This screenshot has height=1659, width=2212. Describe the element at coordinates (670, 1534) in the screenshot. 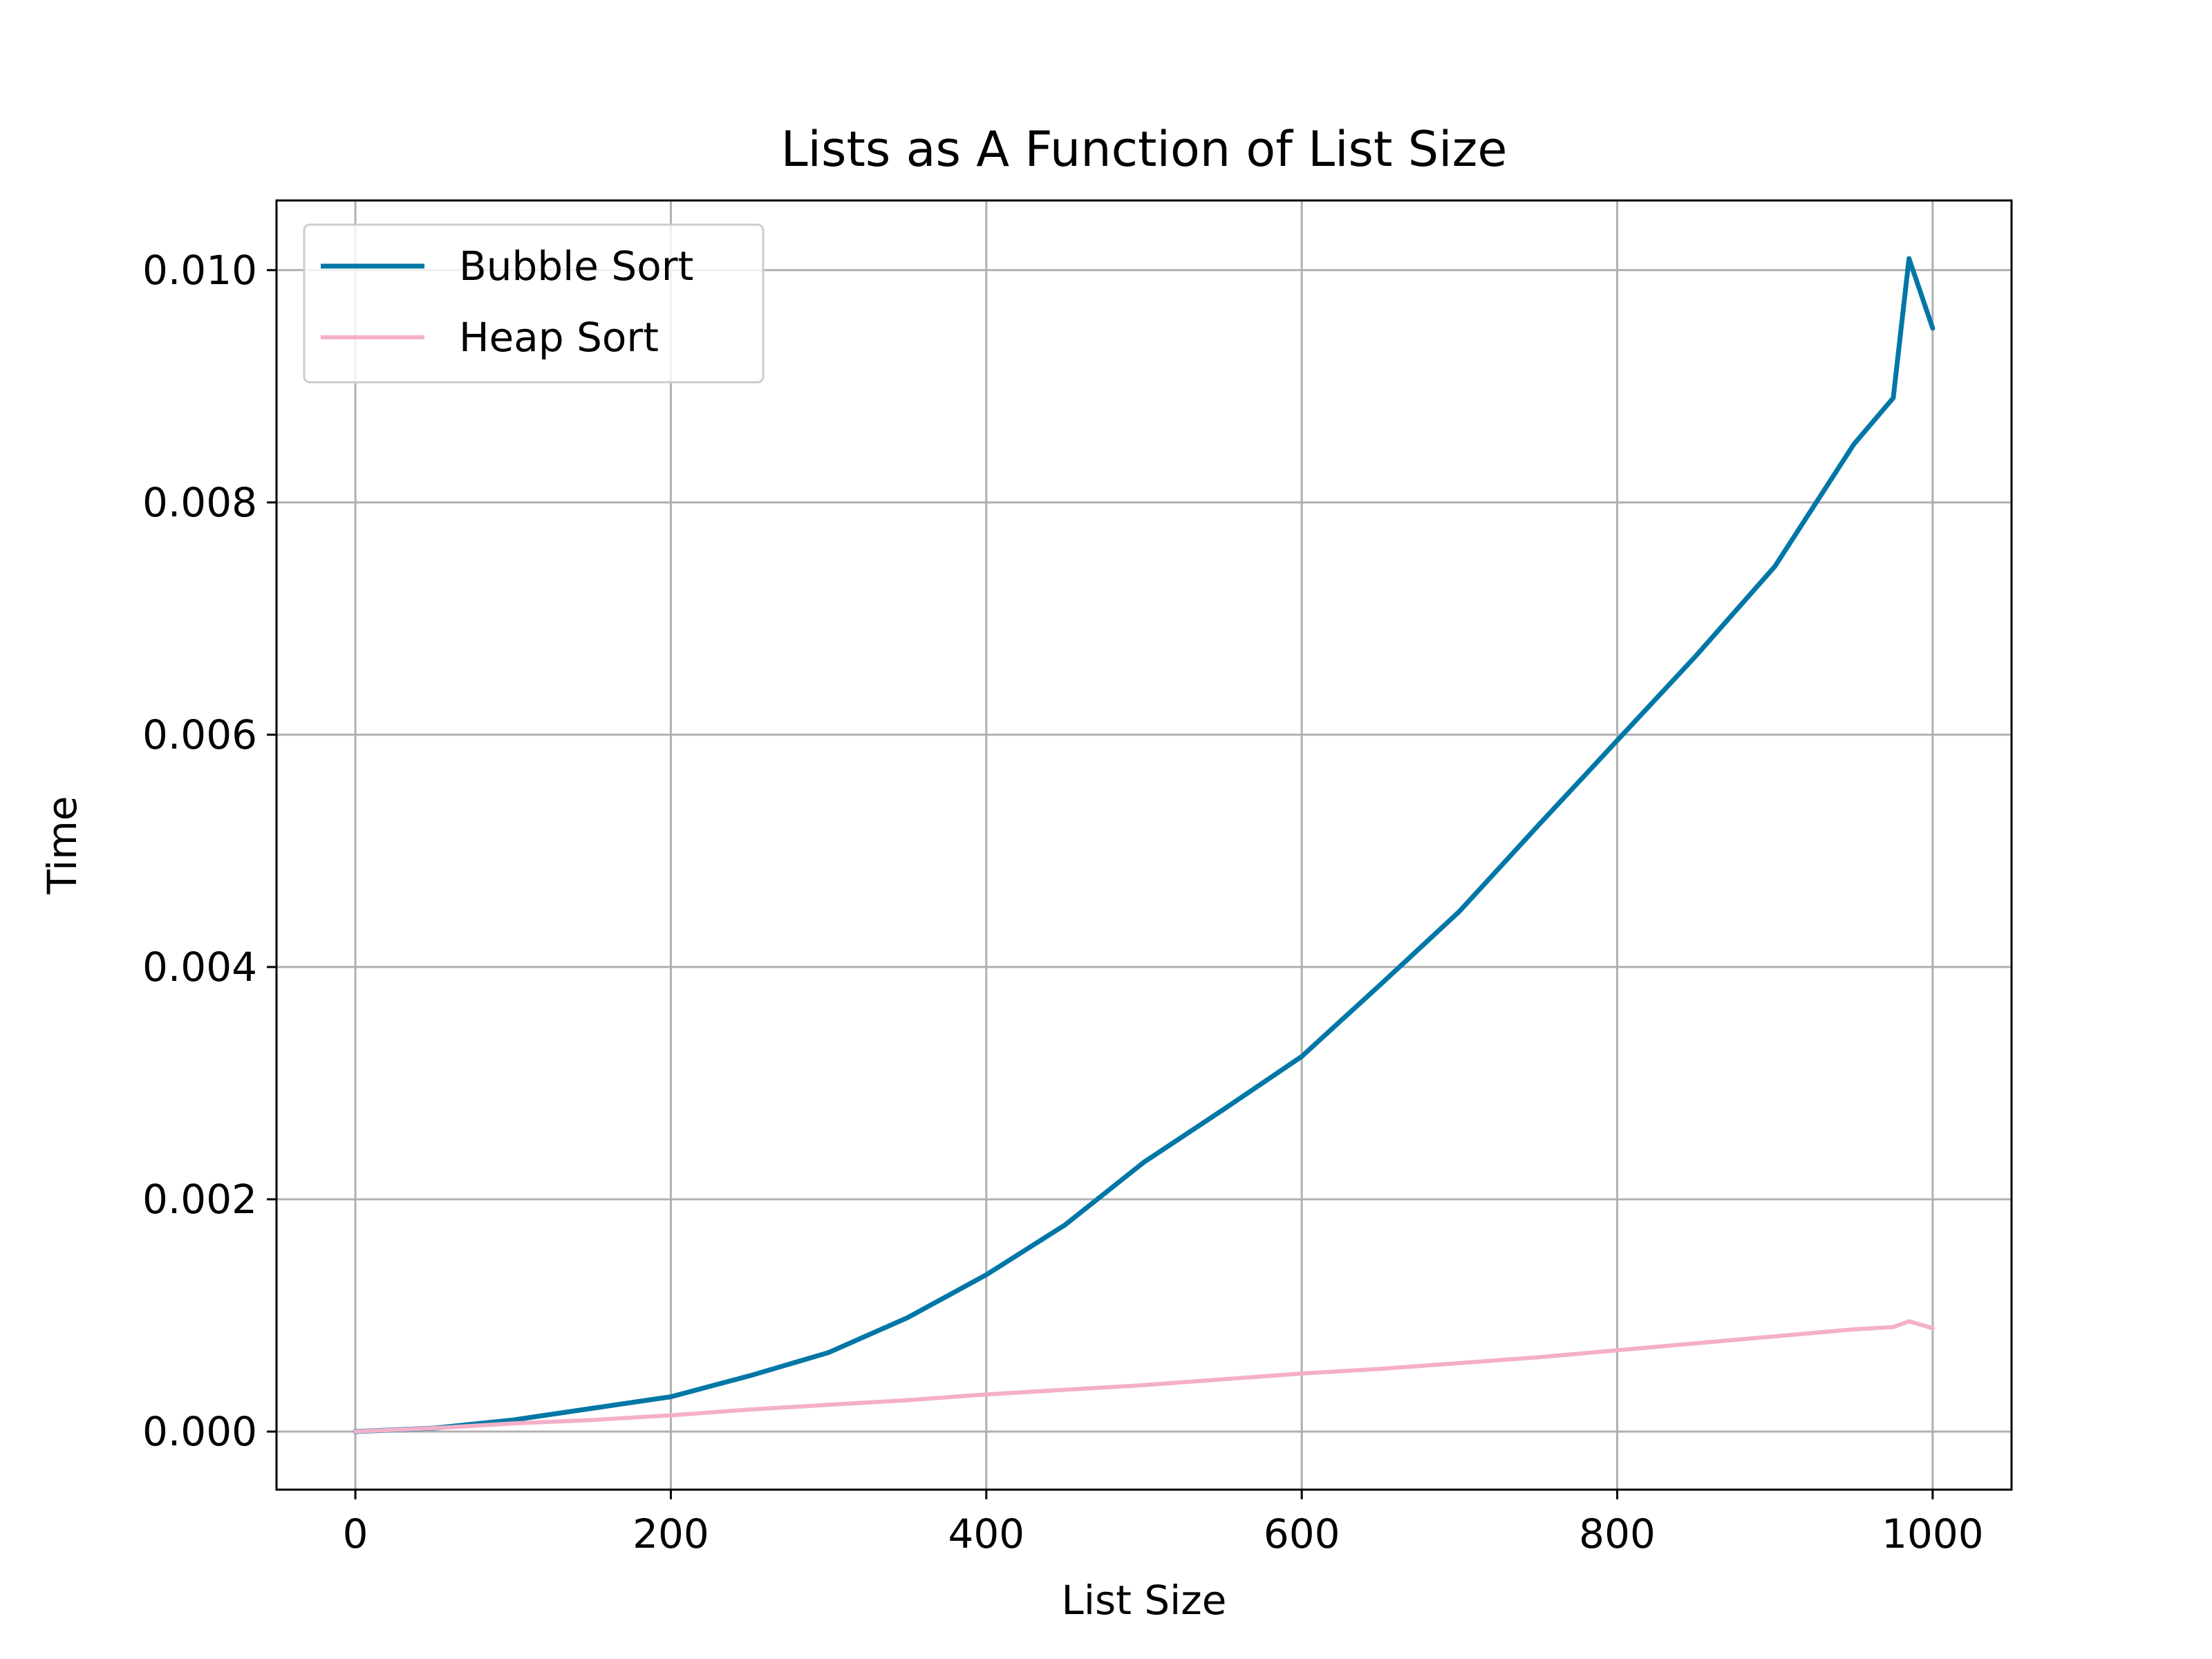

I see `x-tick-label: 200` at that location.